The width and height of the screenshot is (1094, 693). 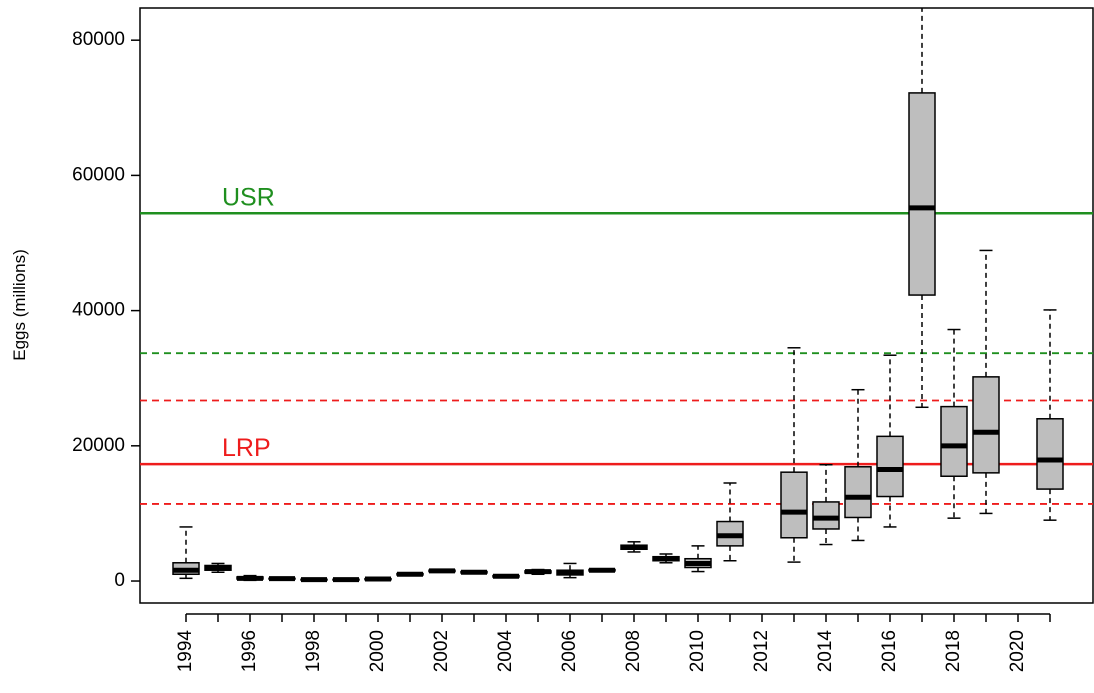 What do you see at coordinates (19, 304) in the screenshot?
I see `y-axis-label: Eggs (millions)` at bounding box center [19, 304].